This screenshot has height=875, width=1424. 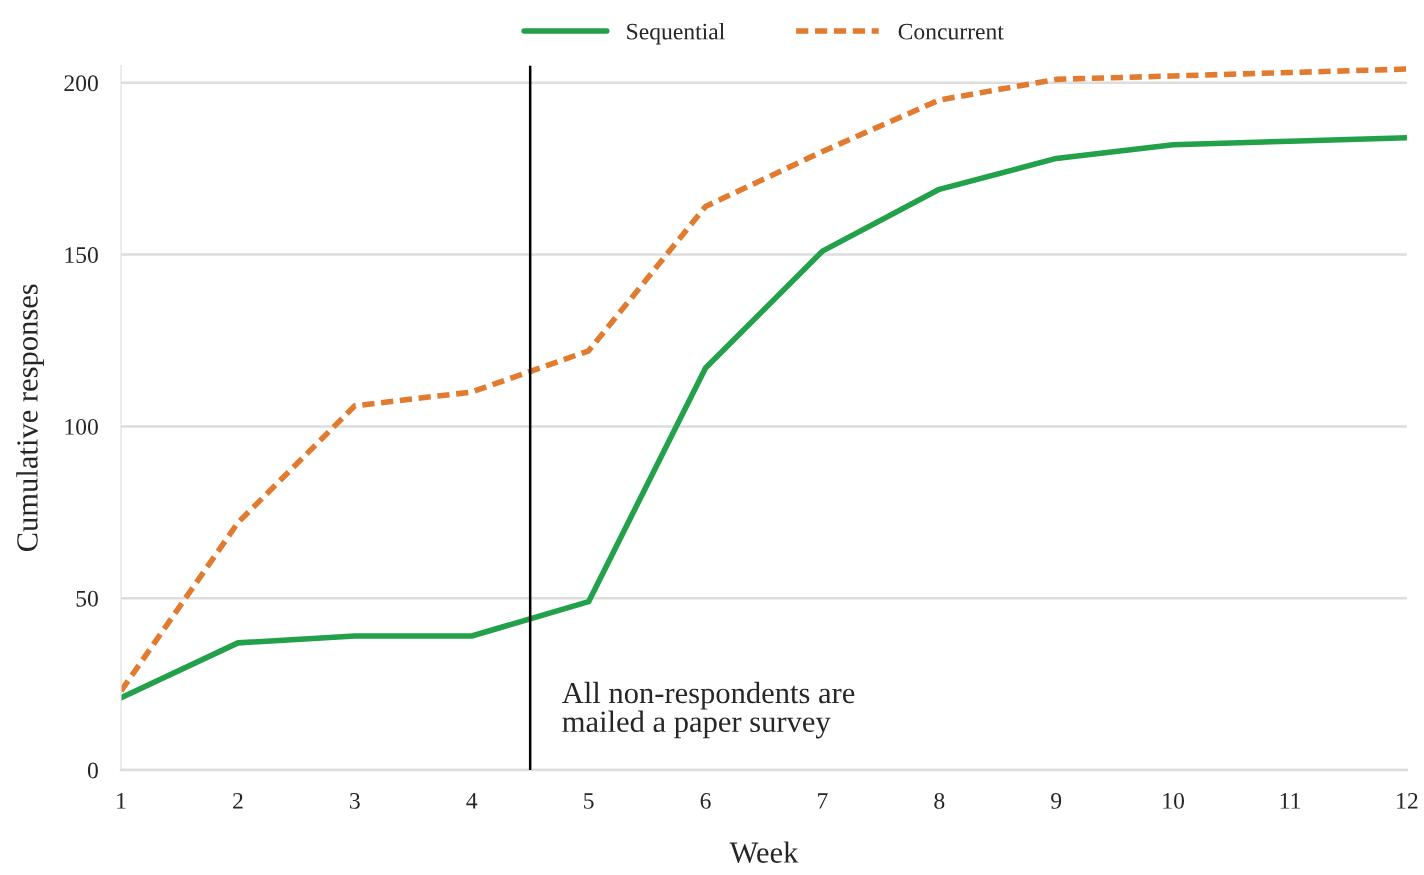 What do you see at coordinates (30, 418) in the screenshot?
I see `y-axis-title: Cumulative responses` at bounding box center [30, 418].